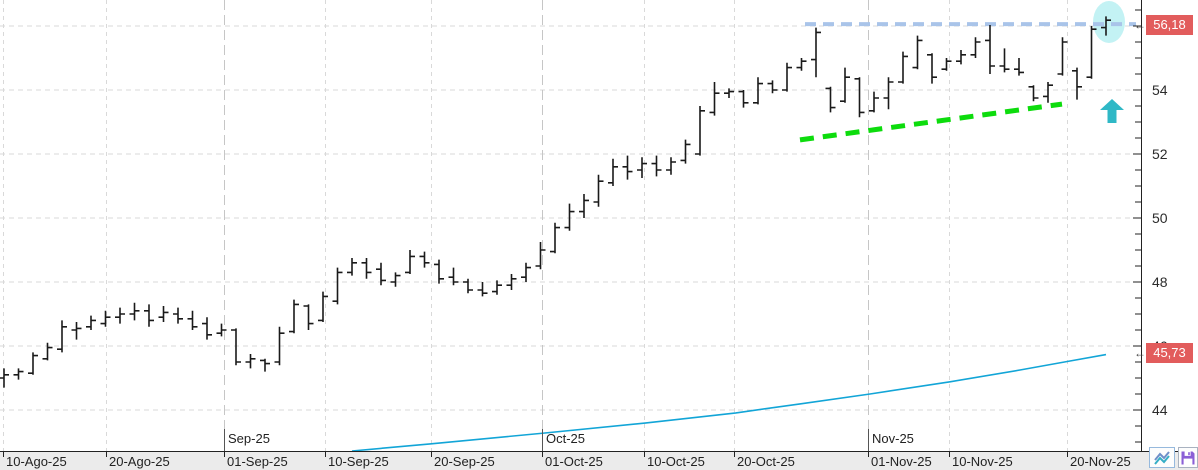 The image size is (1198, 470). What do you see at coordinates (729, 402) in the screenshot?
I see `indicator-line` at bounding box center [729, 402].